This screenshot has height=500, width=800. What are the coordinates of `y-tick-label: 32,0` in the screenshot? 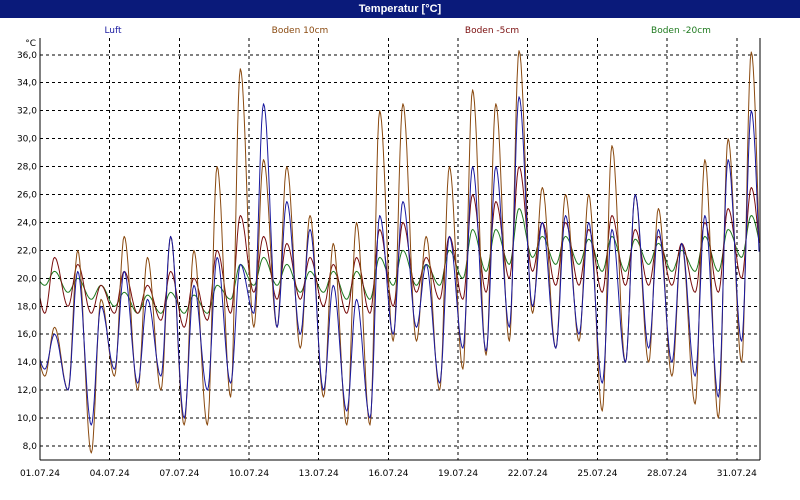 It's located at (27, 112).